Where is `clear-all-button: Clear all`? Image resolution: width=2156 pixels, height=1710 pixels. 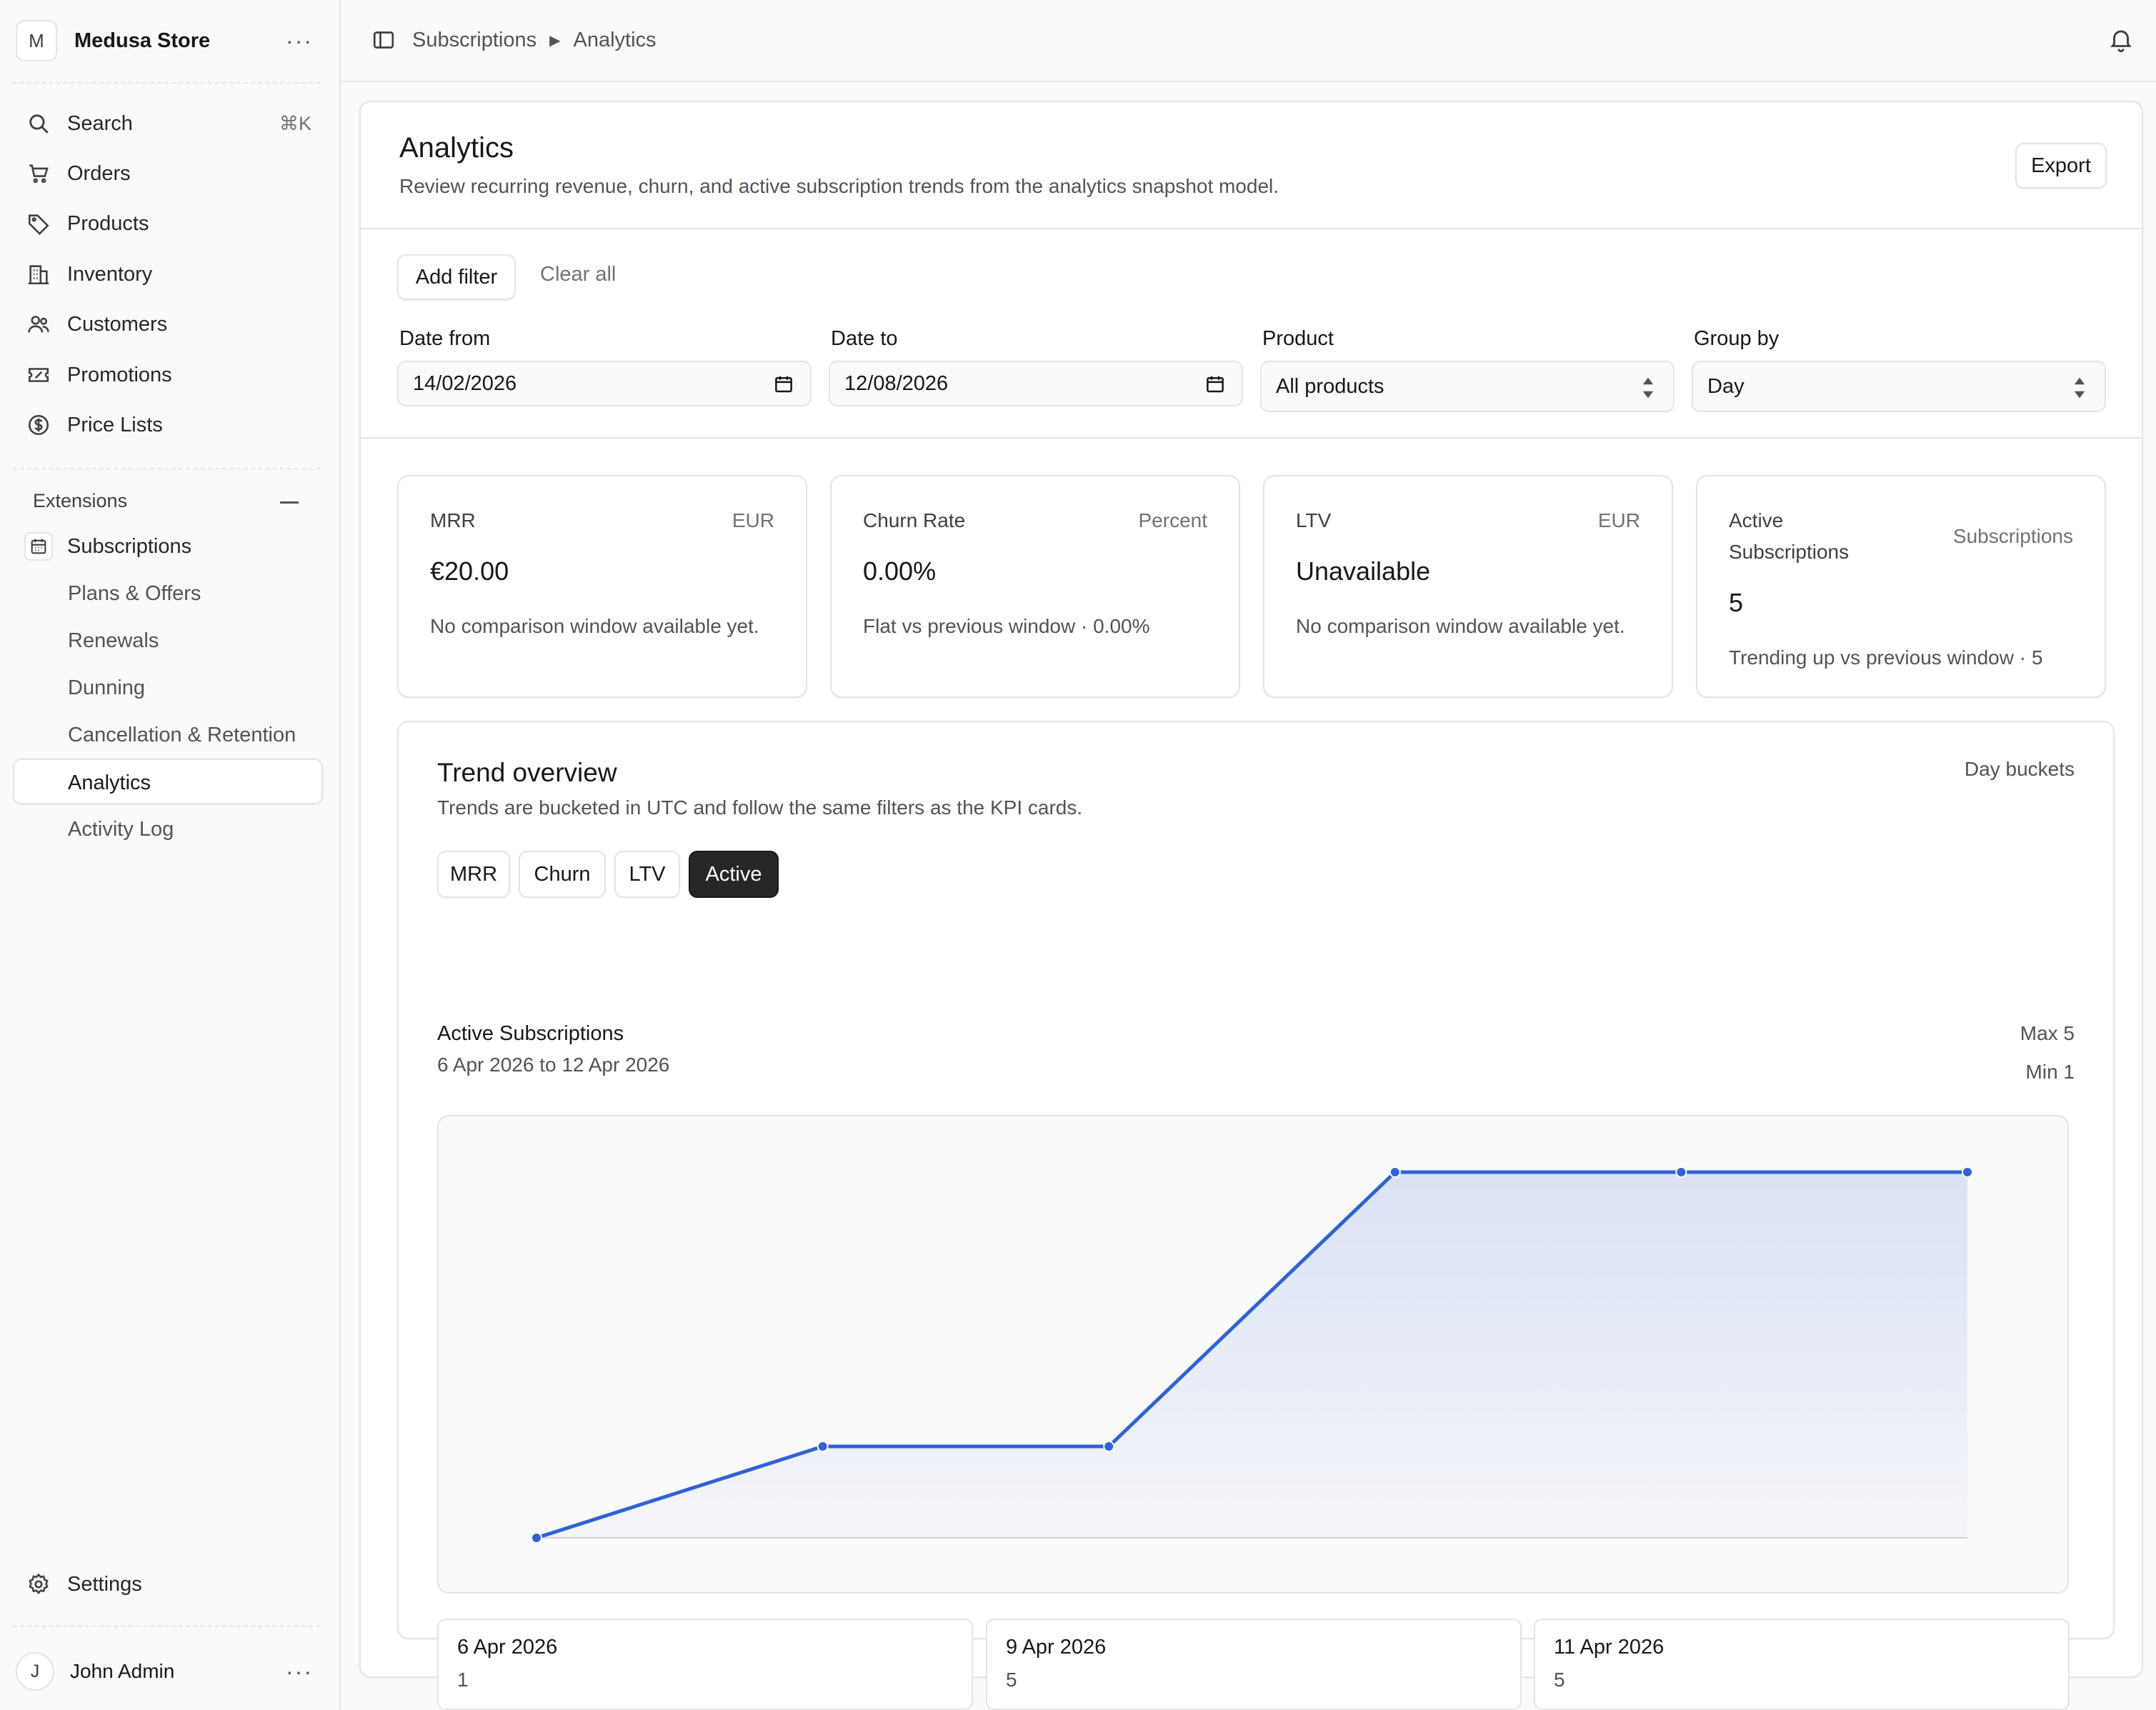
clear-all-button: Clear all is located at coordinates (578, 274).